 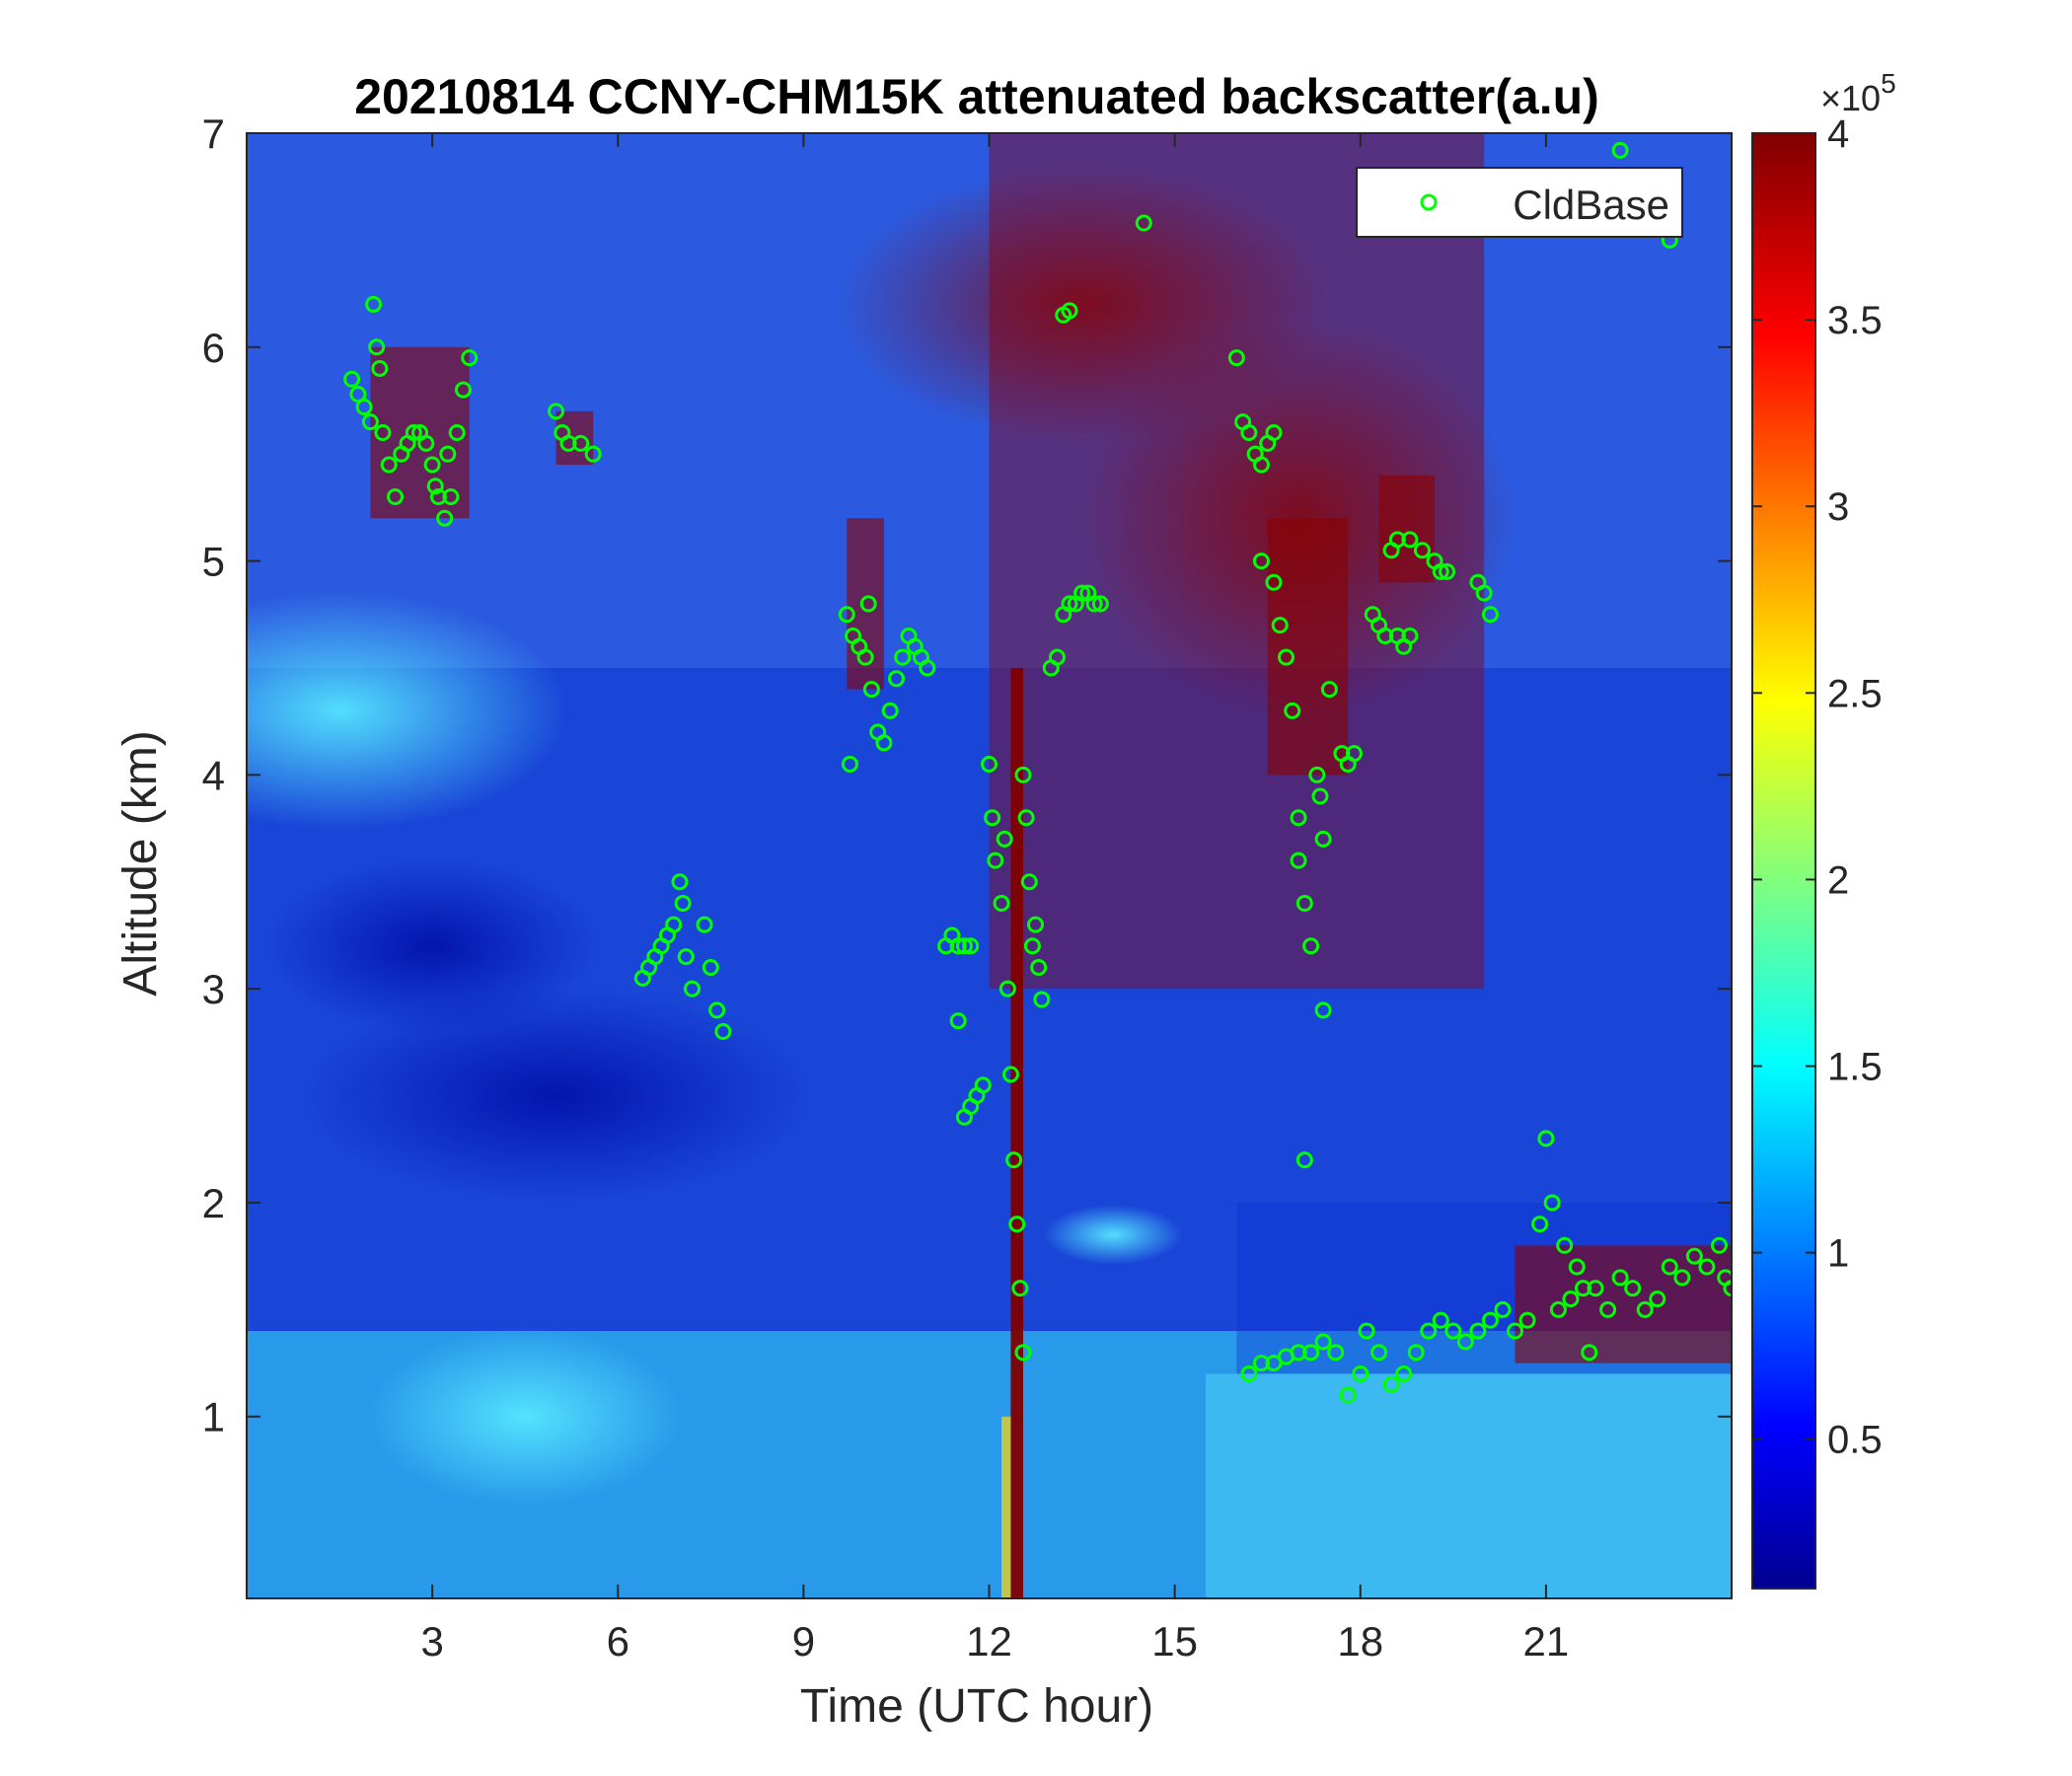 I want to click on afternoon-boundary-layer, so click(x=1469, y=1485).